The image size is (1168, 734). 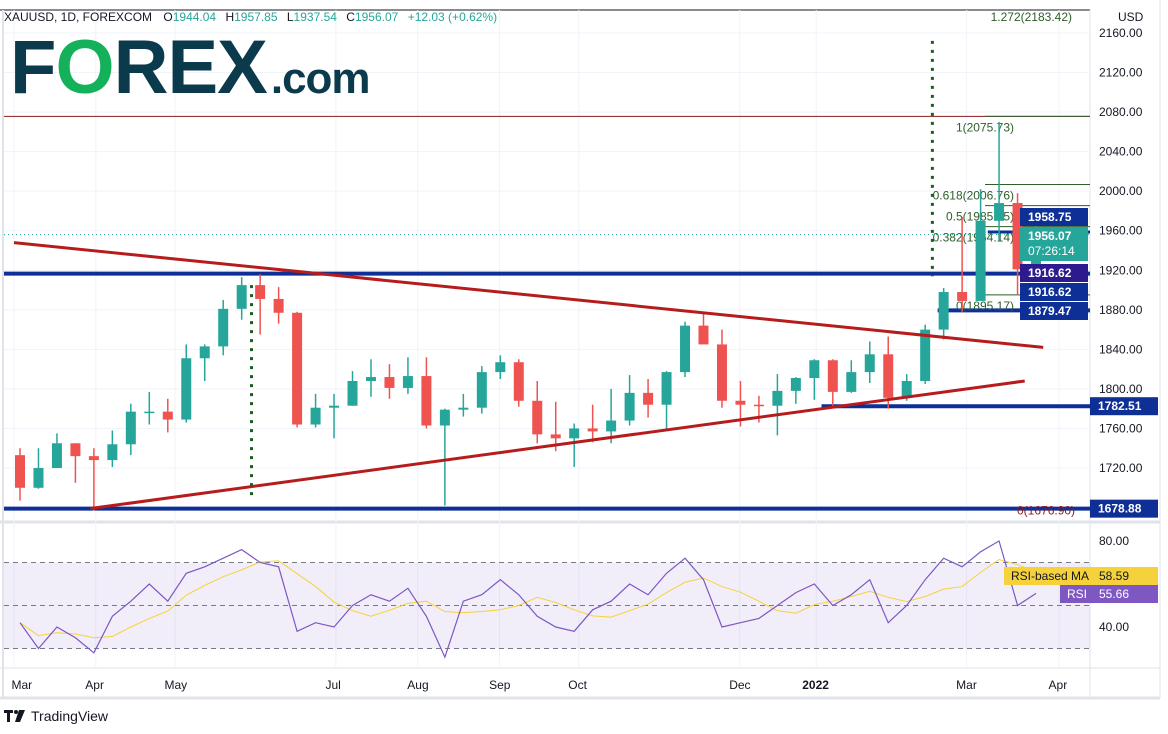 I want to click on low-value: 1937.54, so click(x=316, y=17).